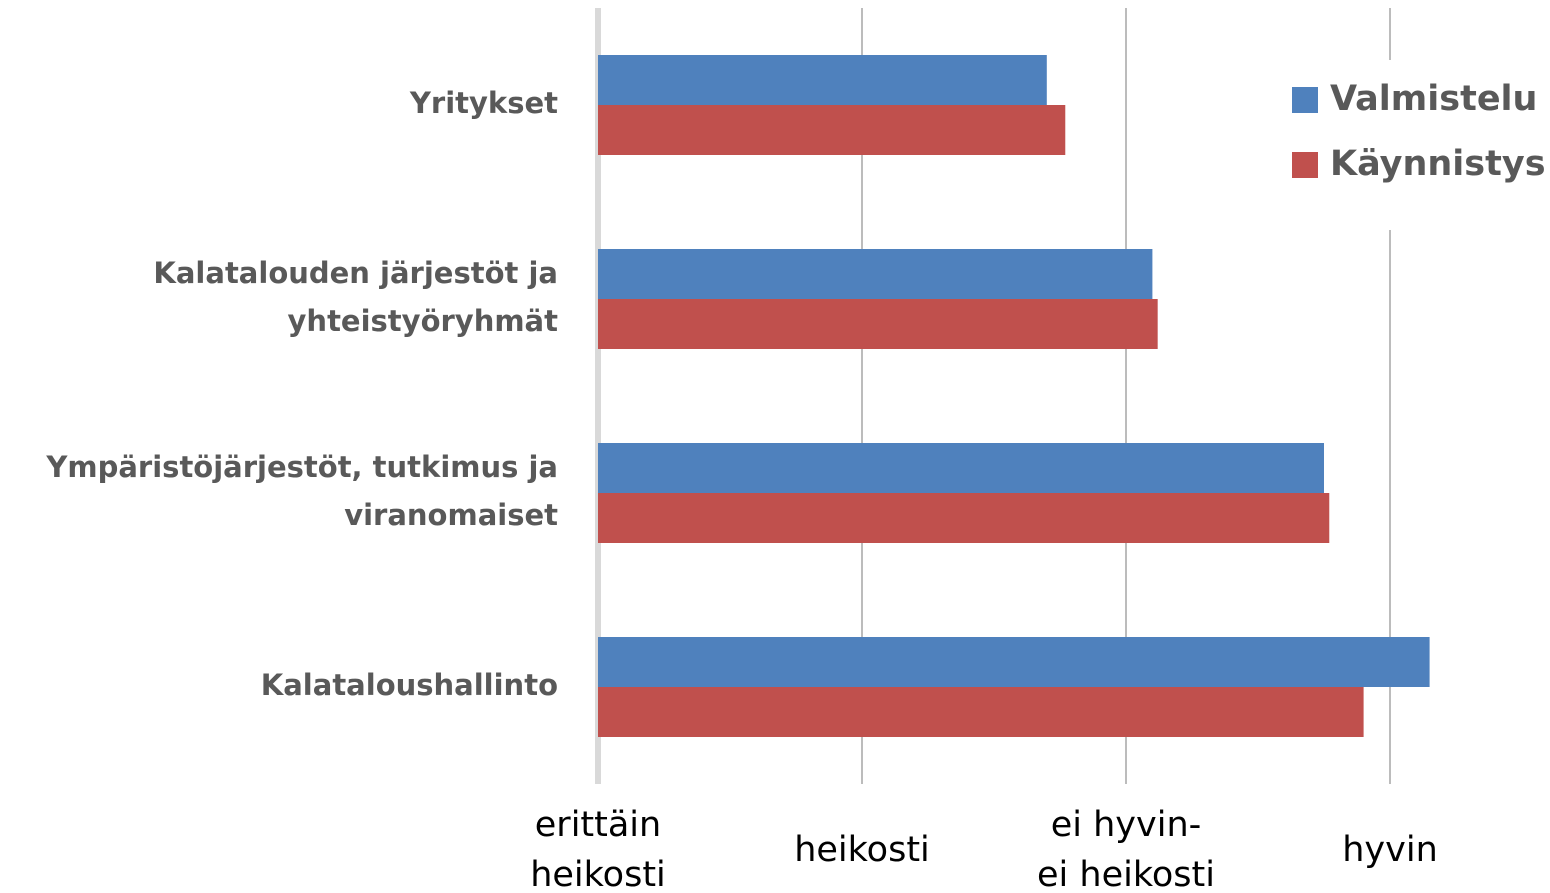  What do you see at coordinates (409, 685) in the screenshot?
I see `category-label: Kalataloushallinto` at bounding box center [409, 685].